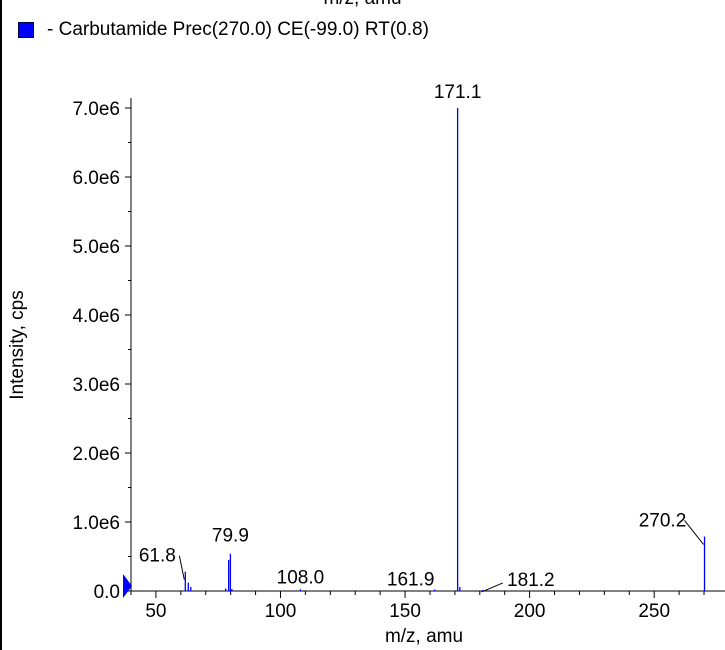 Image resolution: width=725 pixels, height=650 pixels. What do you see at coordinates (531, 580) in the screenshot?
I see `peak-label: 181.2` at bounding box center [531, 580].